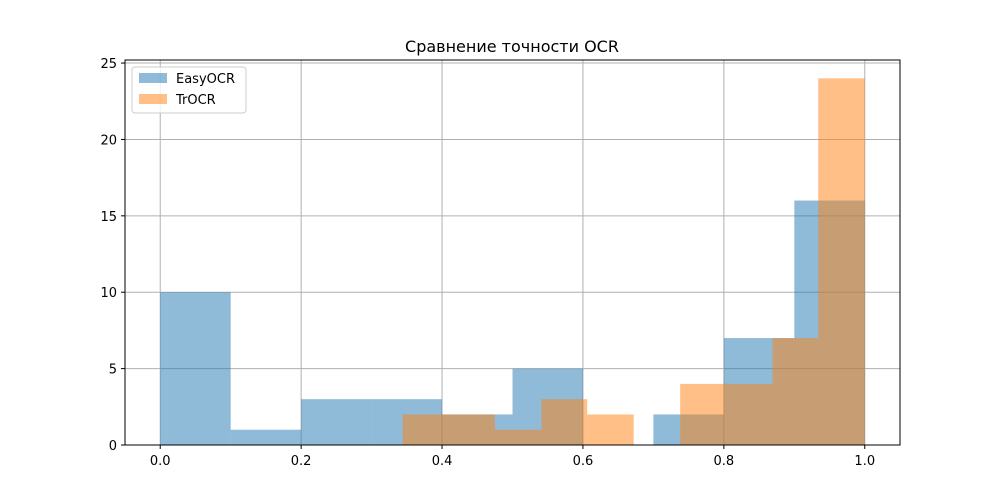  Describe the element at coordinates (864, 461) in the screenshot. I see `x-tick-label: 1.0` at that location.